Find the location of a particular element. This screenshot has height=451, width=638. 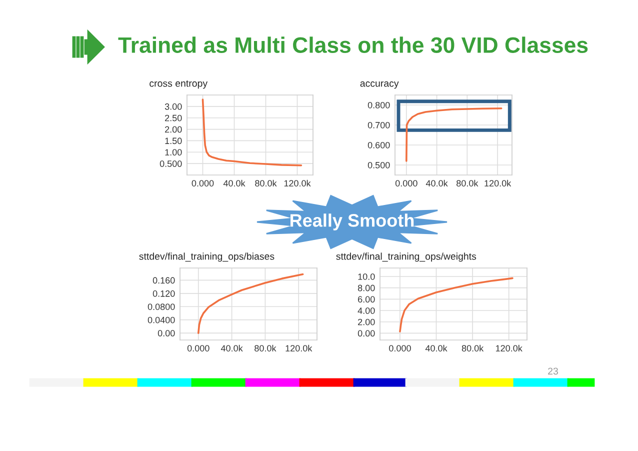

y-tick-label: 1.00 is located at coordinates (173, 152).